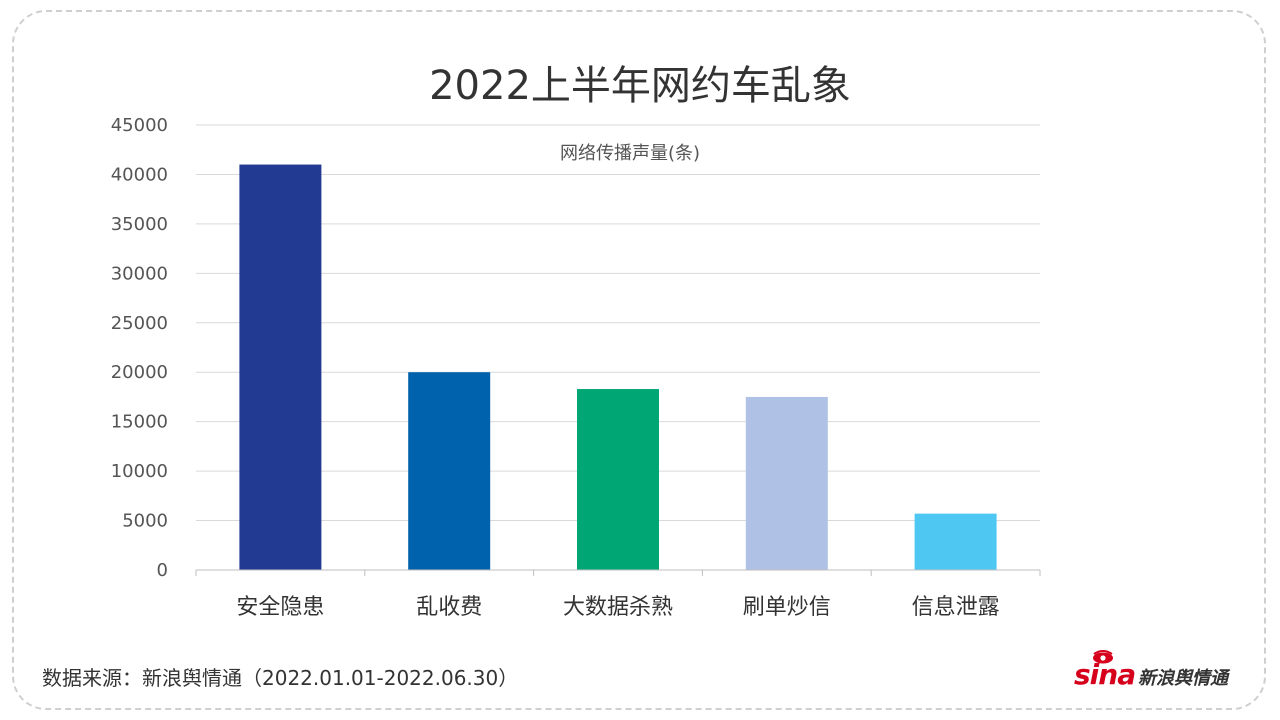 The height and width of the screenshot is (720, 1280). I want to click on y-tick-label: 10000, so click(139, 471).